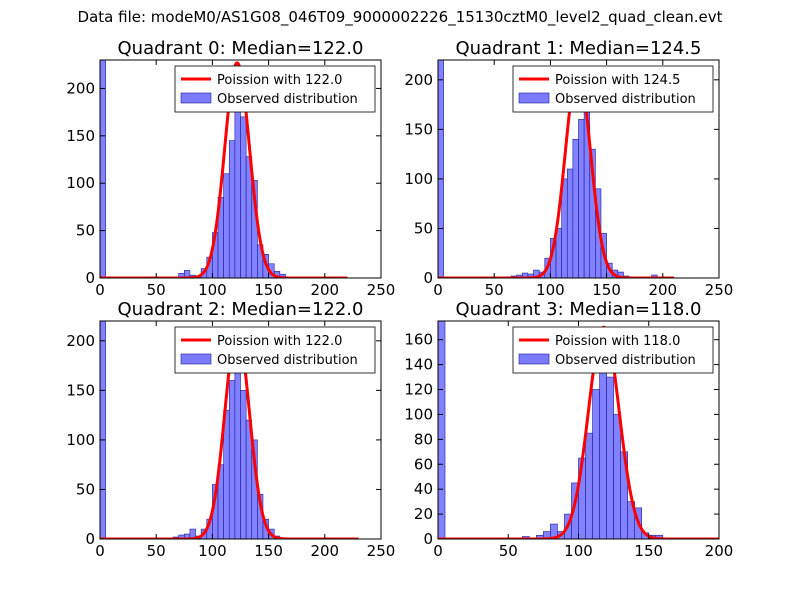 This screenshot has height=600, width=800. What do you see at coordinates (579, 48) in the screenshot?
I see `subplot-title: Quadrant 1: Median=124.5` at bounding box center [579, 48].